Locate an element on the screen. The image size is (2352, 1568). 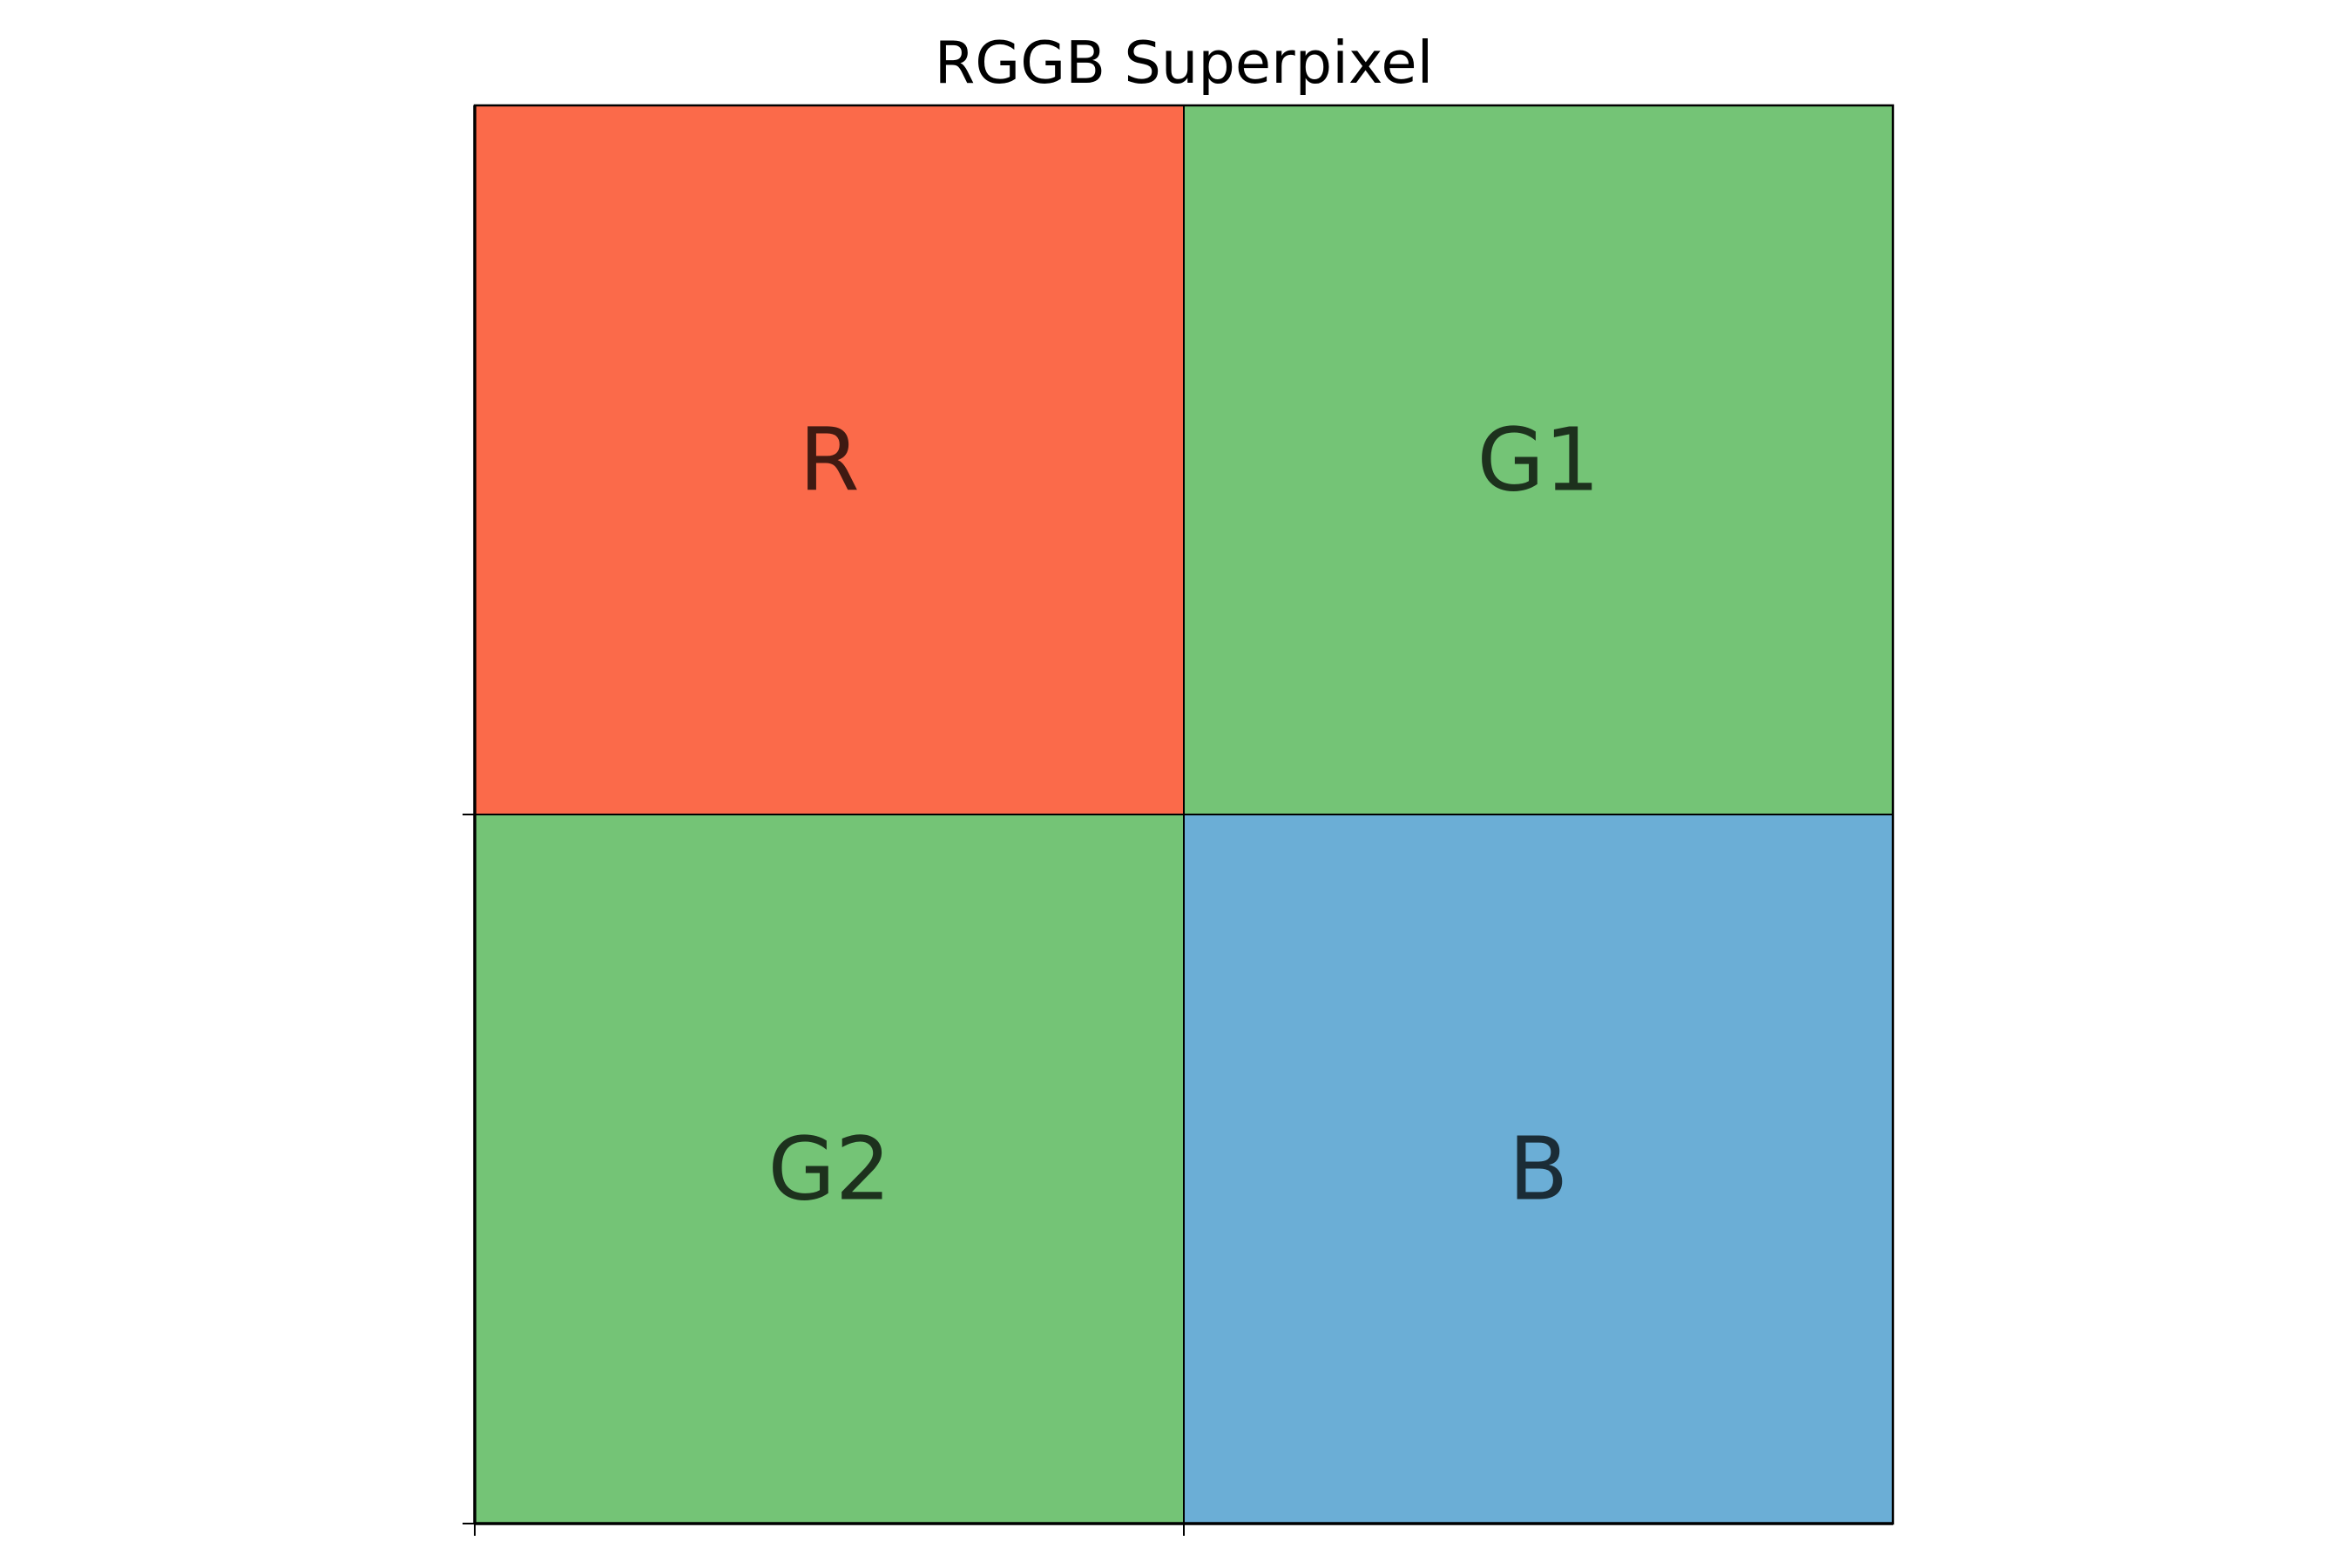
diagram-title: RGGB Superpixel is located at coordinates (1184, 63).